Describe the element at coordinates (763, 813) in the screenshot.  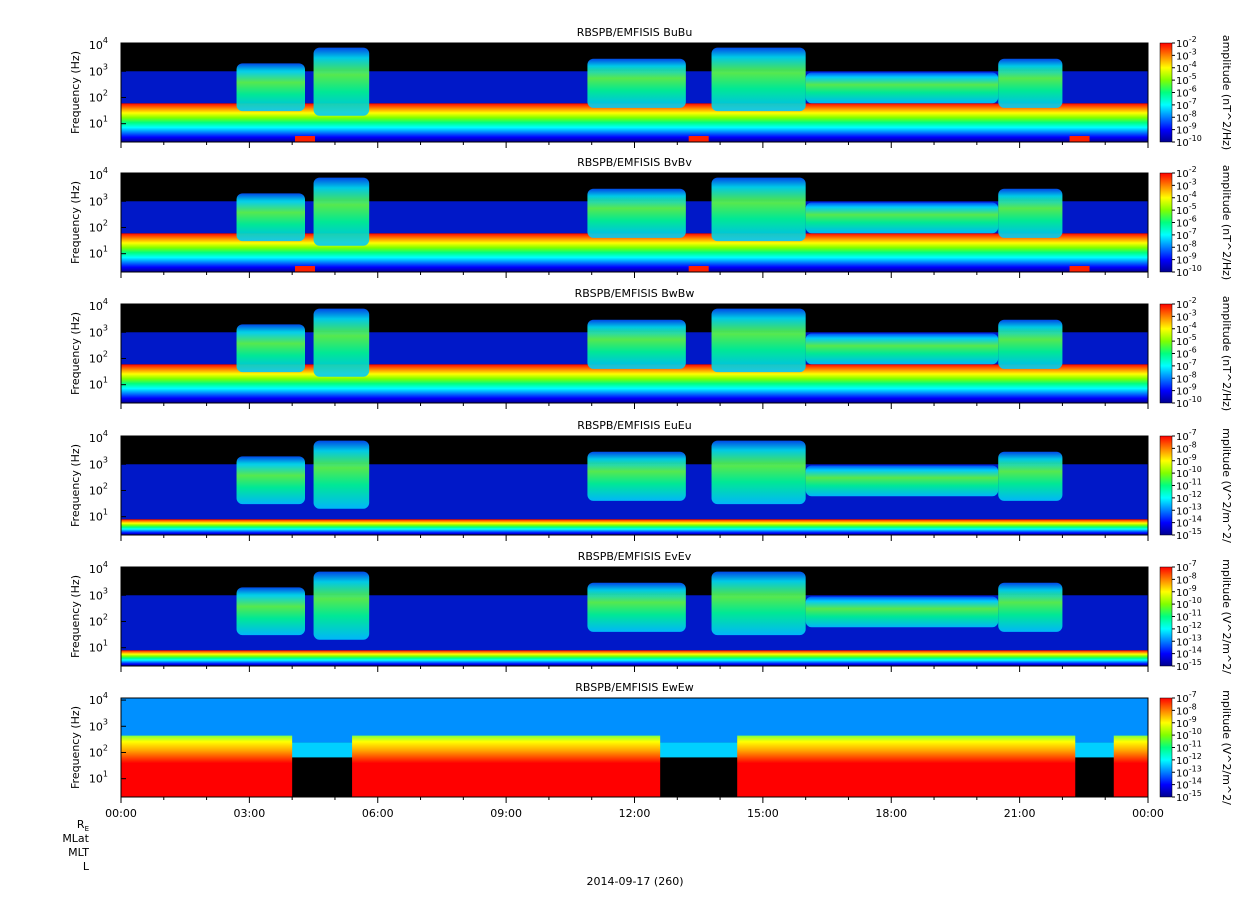
I see `x-tick-label: 15:00` at that location.